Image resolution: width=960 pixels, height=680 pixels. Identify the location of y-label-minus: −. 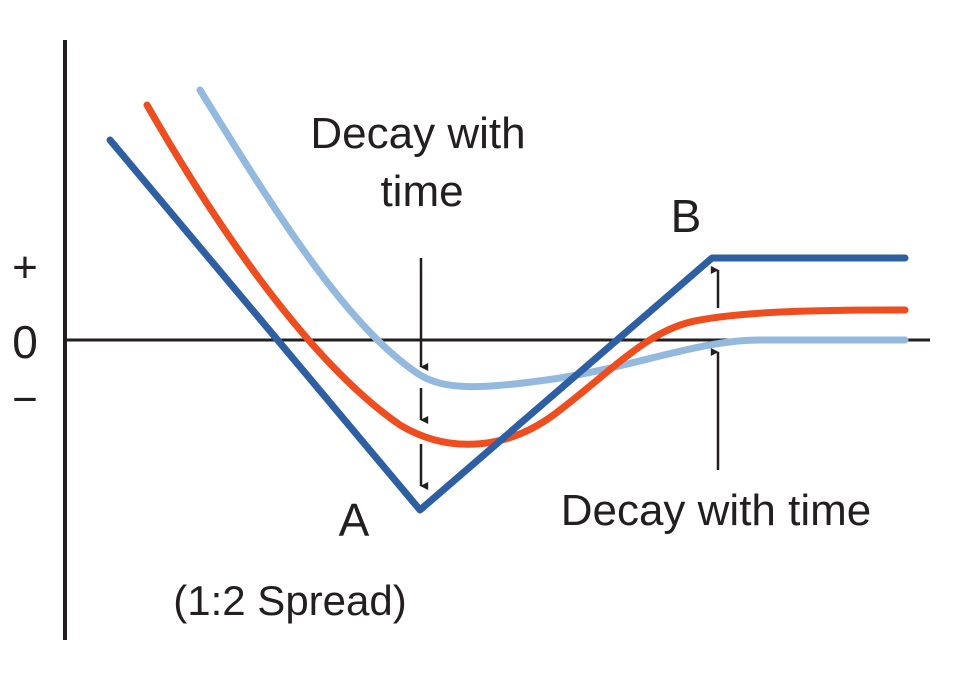
(25, 399).